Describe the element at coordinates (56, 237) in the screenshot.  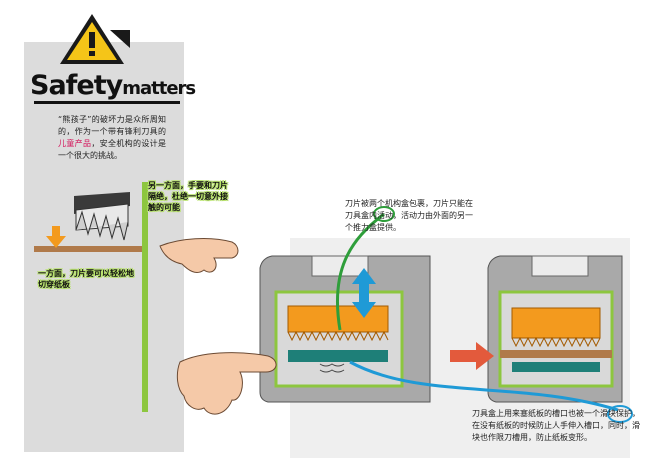
I see `down-arrow-icon` at that location.